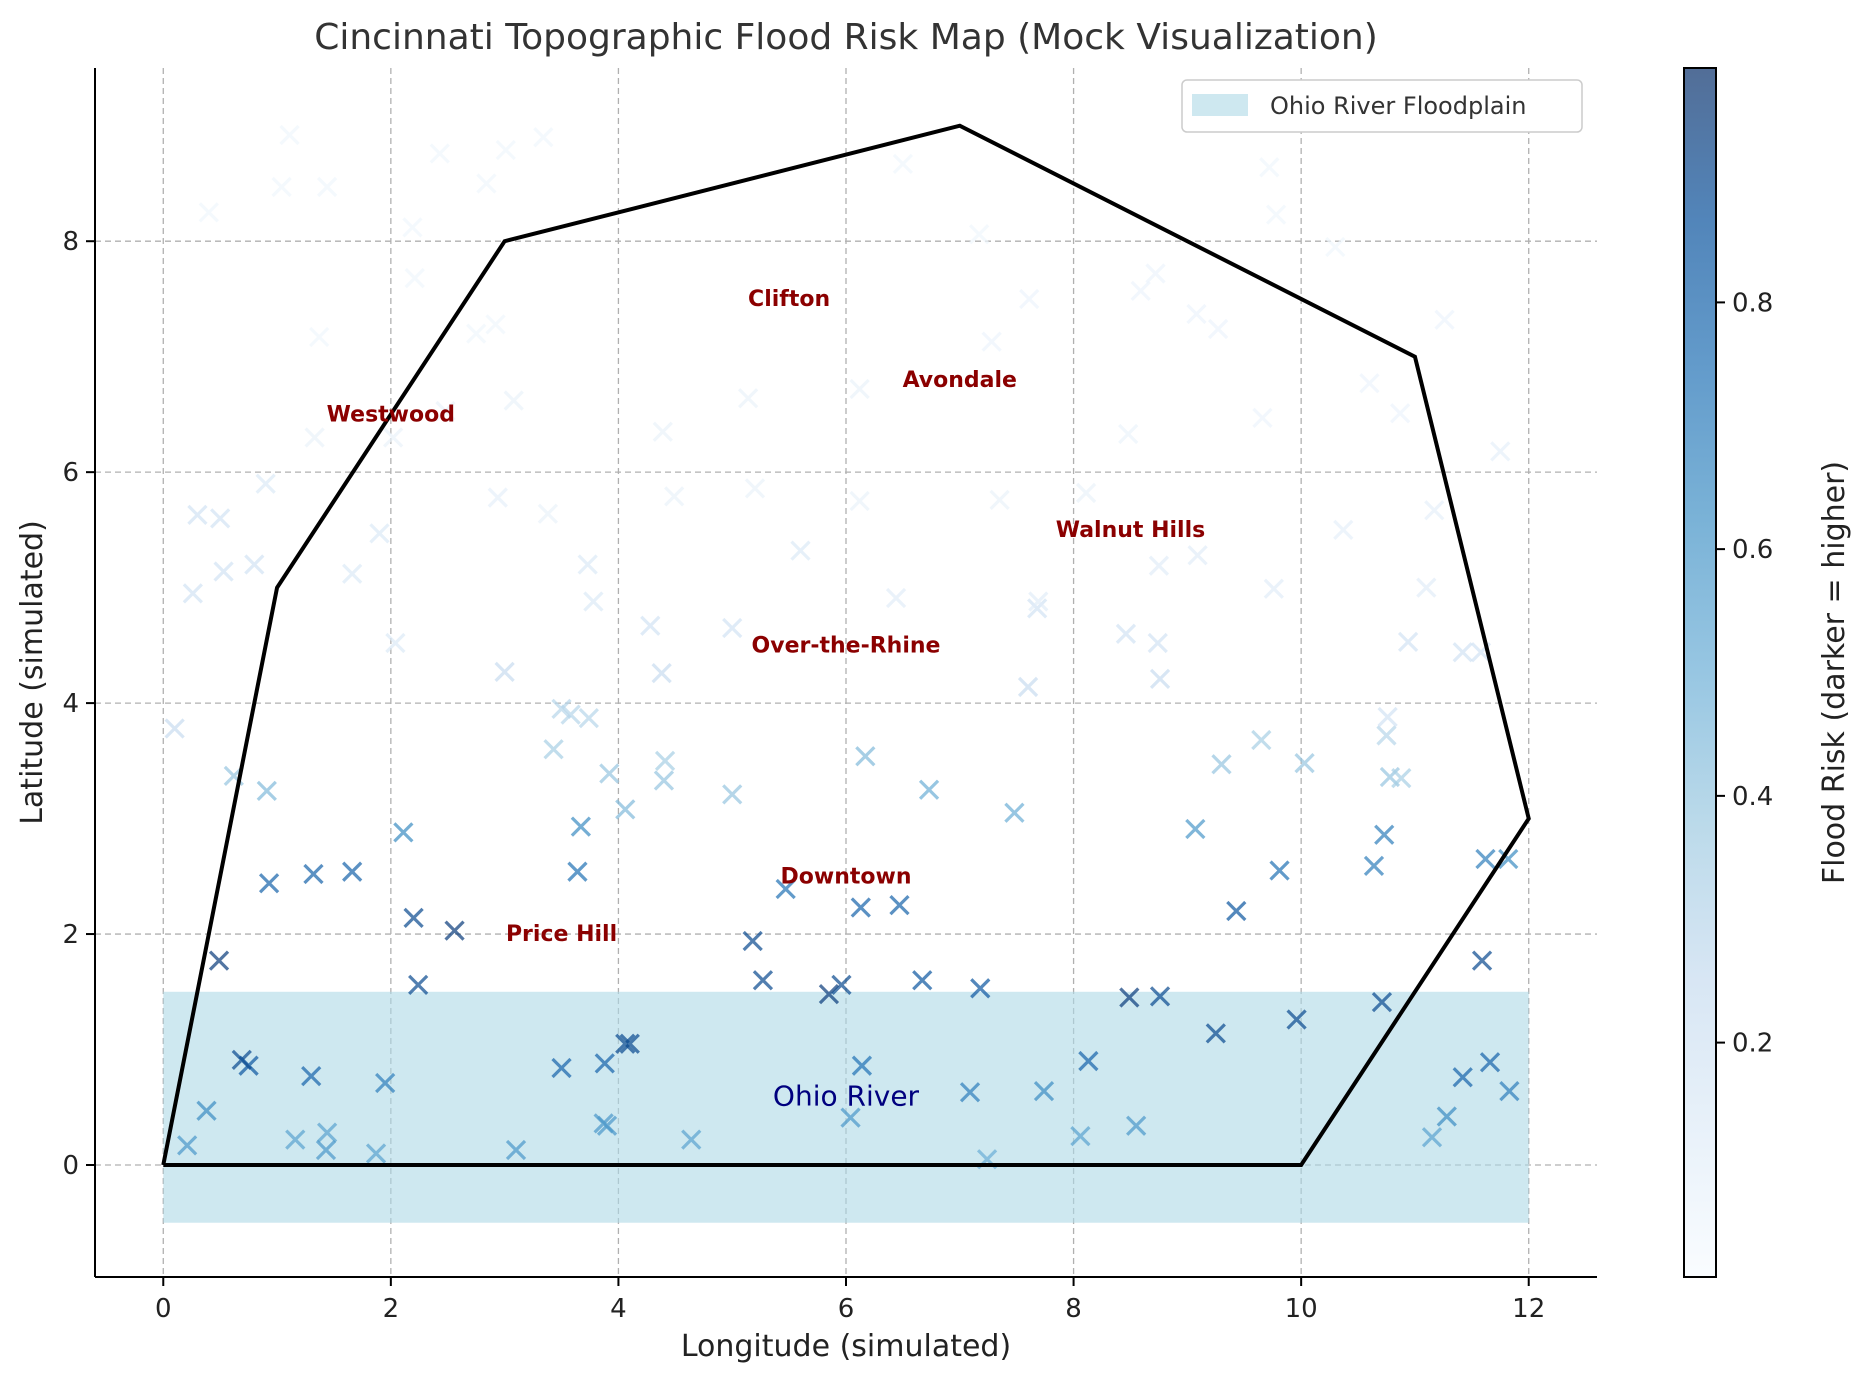  Describe the element at coordinates (1131, 530) in the screenshot. I see `neighborhood-label: Walnut Hills` at that location.